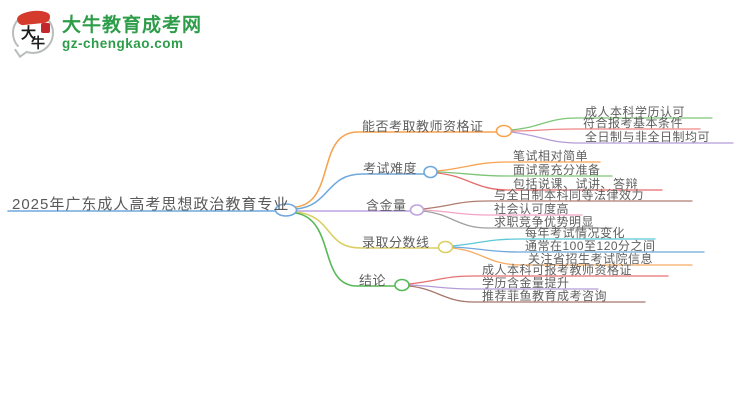 The width and height of the screenshot is (750, 410). I want to click on child-2-2-label: 求职竞争优势明显, so click(544, 222).